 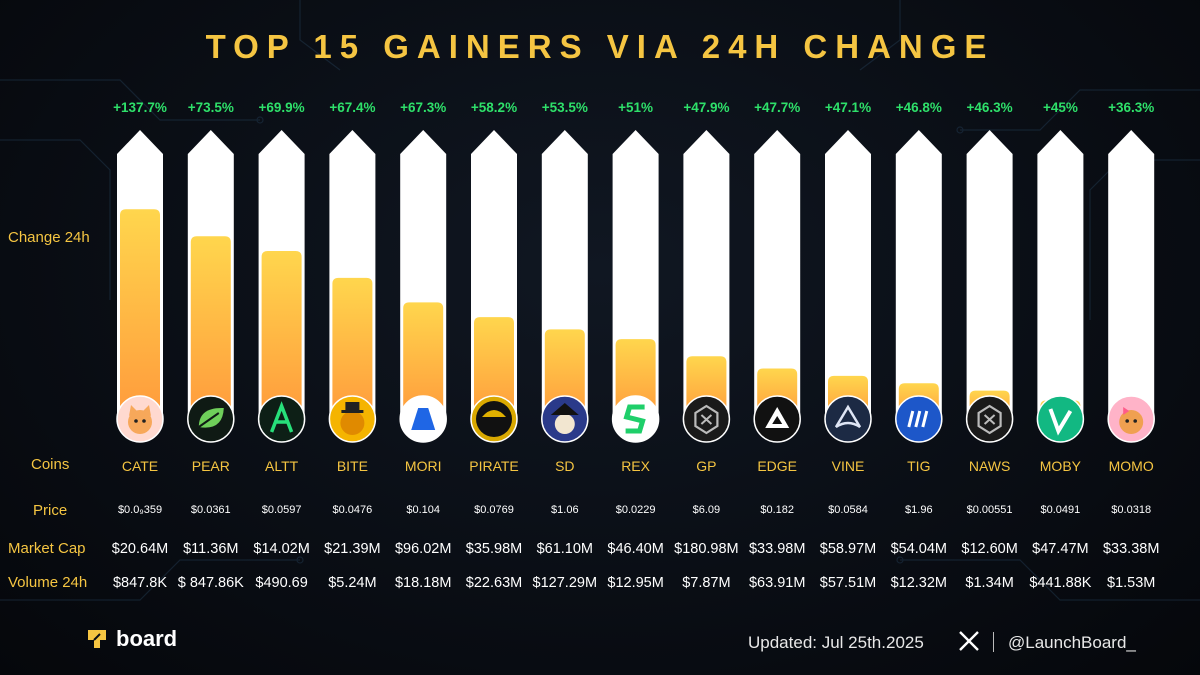 What do you see at coordinates (47, 548) in the screenshot?
I see `market-cap-row-label: Market Cap` at bounding box center [47, 548].